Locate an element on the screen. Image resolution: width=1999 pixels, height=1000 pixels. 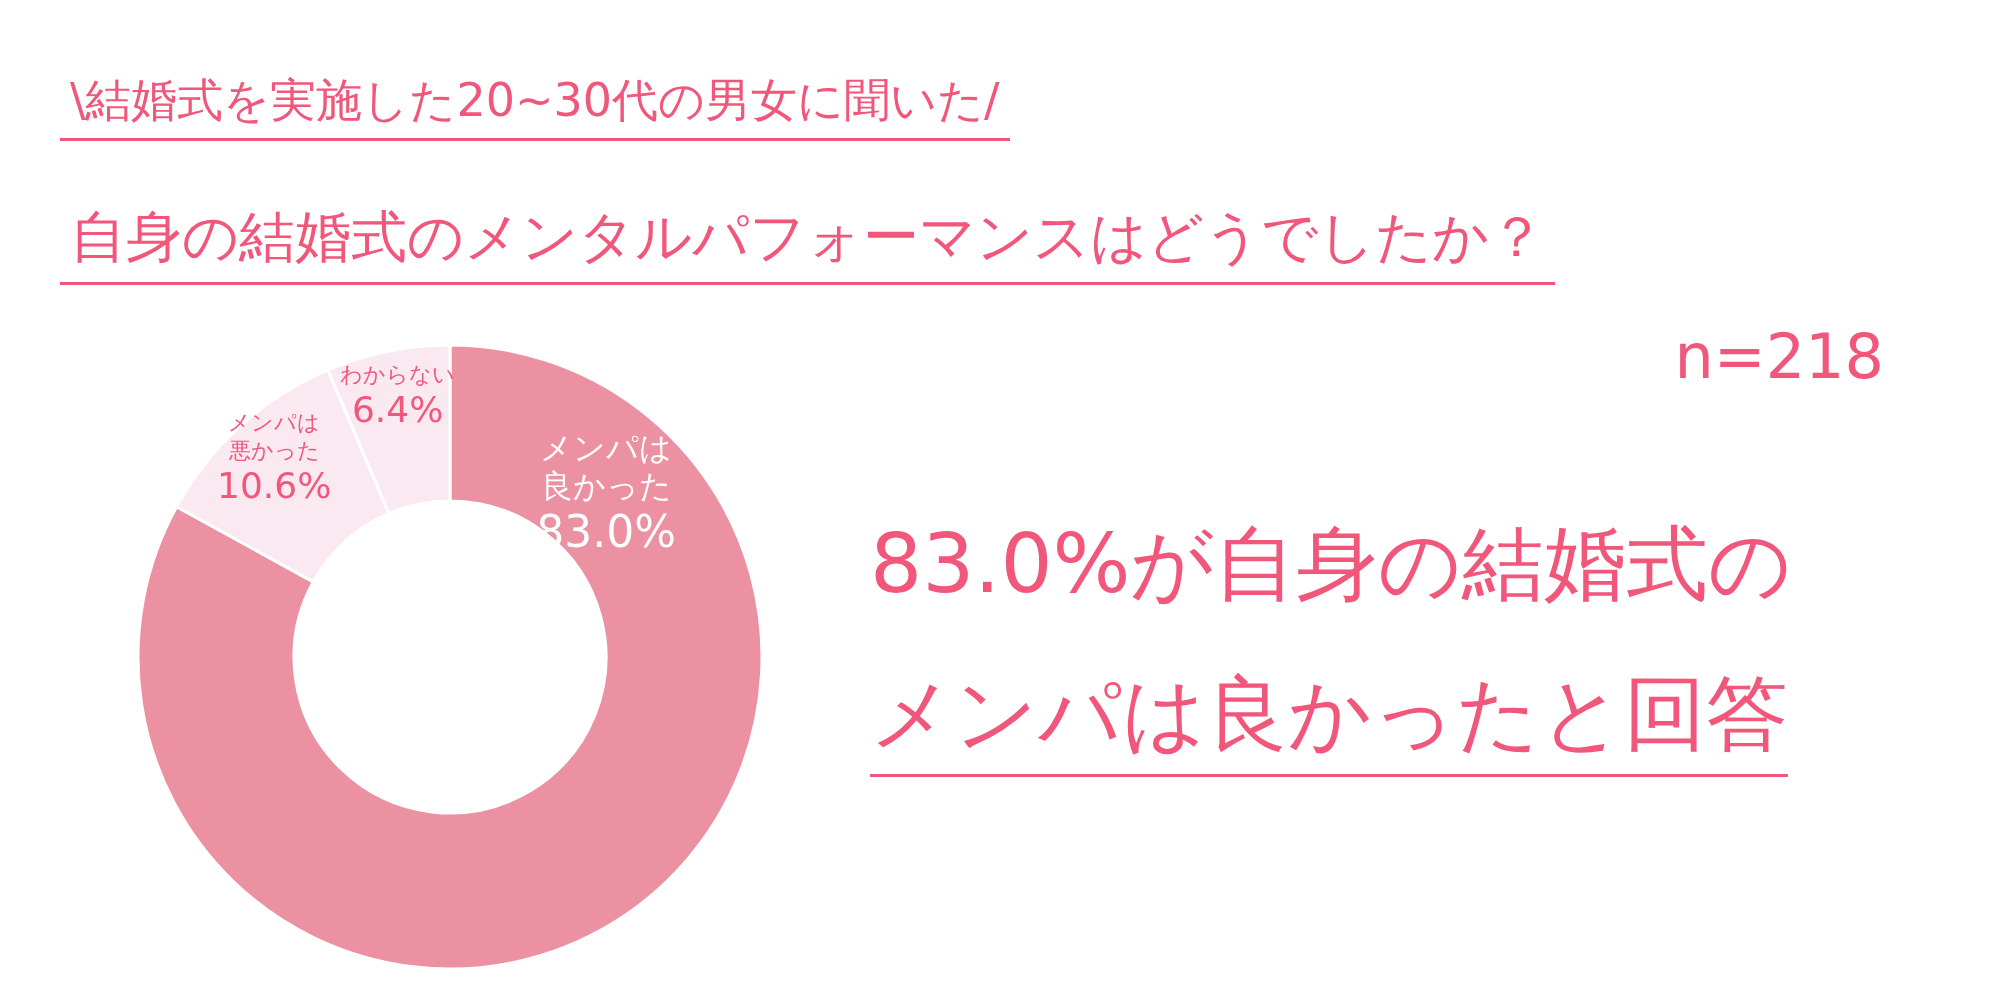
data-label: 10.6% is located at coordinates (274, 485).